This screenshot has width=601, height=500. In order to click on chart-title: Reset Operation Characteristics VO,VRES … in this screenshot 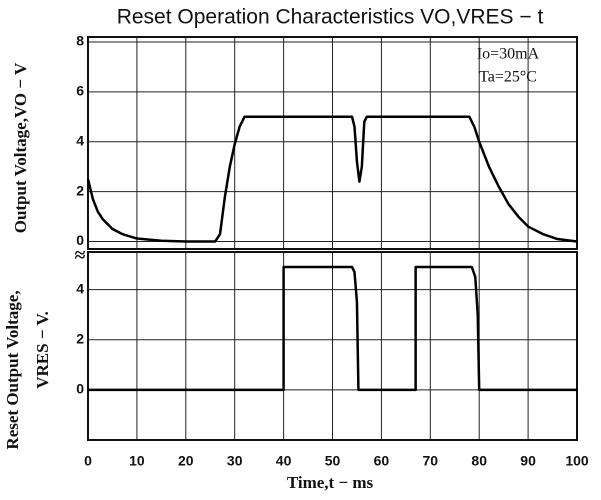, I will do `click(330, 17)`.